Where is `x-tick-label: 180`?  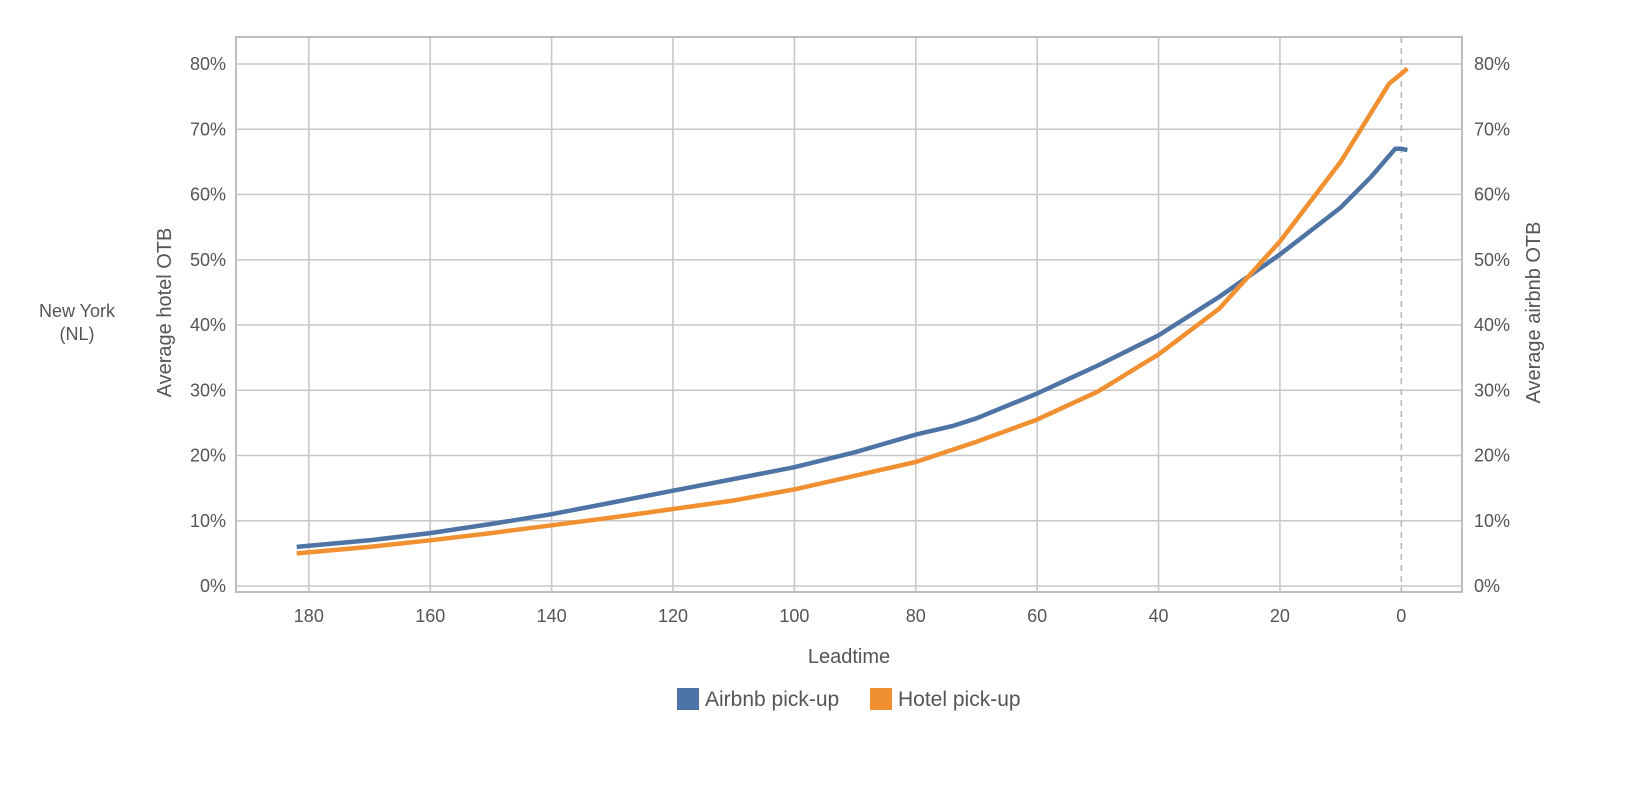 x-tick-label: 180 is located at coordinates (309, 616).